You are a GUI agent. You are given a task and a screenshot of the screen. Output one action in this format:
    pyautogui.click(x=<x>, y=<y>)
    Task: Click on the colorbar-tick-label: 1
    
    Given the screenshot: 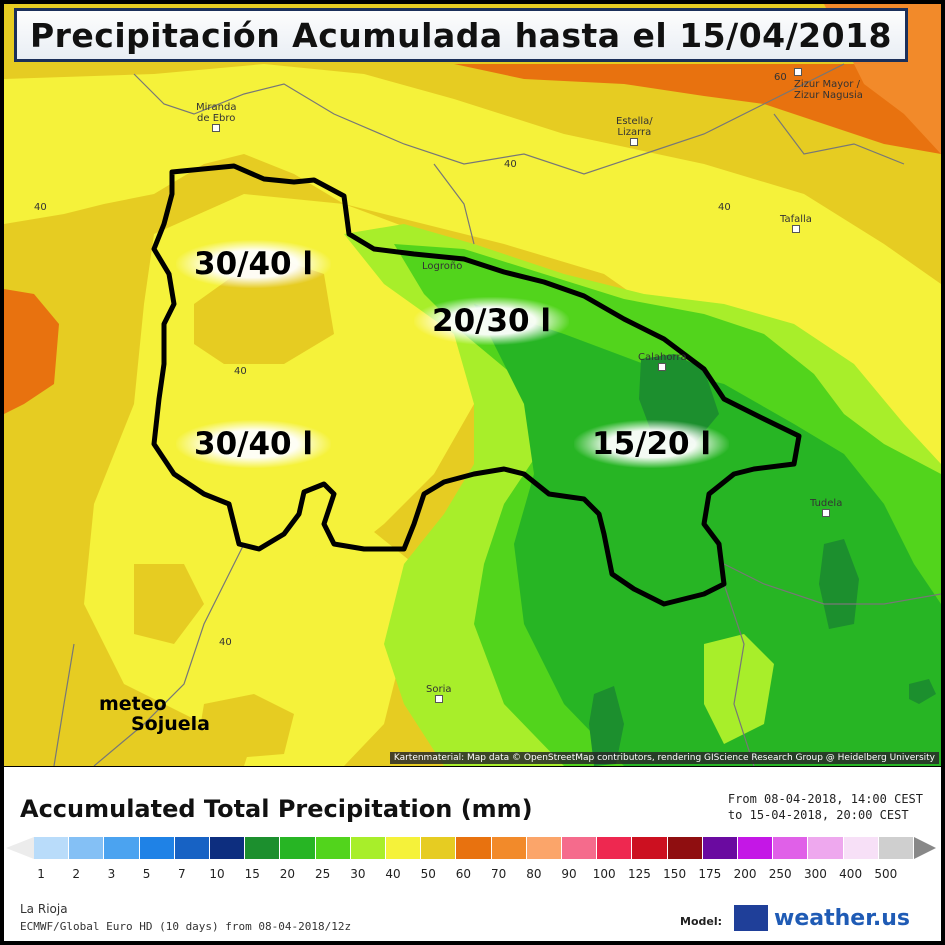 What is the action you would take?
    pyautogui.click(x=41, y=874)
    